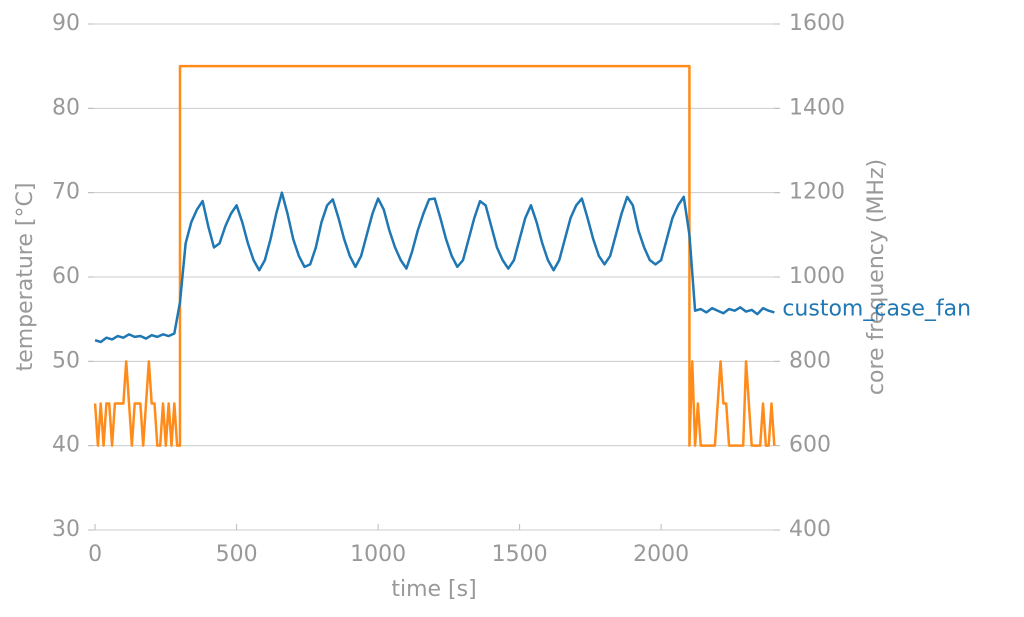 The height and width of the screenshot is (617, 1024). What do you see at coordinates (817, 23) in the screenshot?
I see `y2-tick-label: 1600` at bounding box center [817, 23].